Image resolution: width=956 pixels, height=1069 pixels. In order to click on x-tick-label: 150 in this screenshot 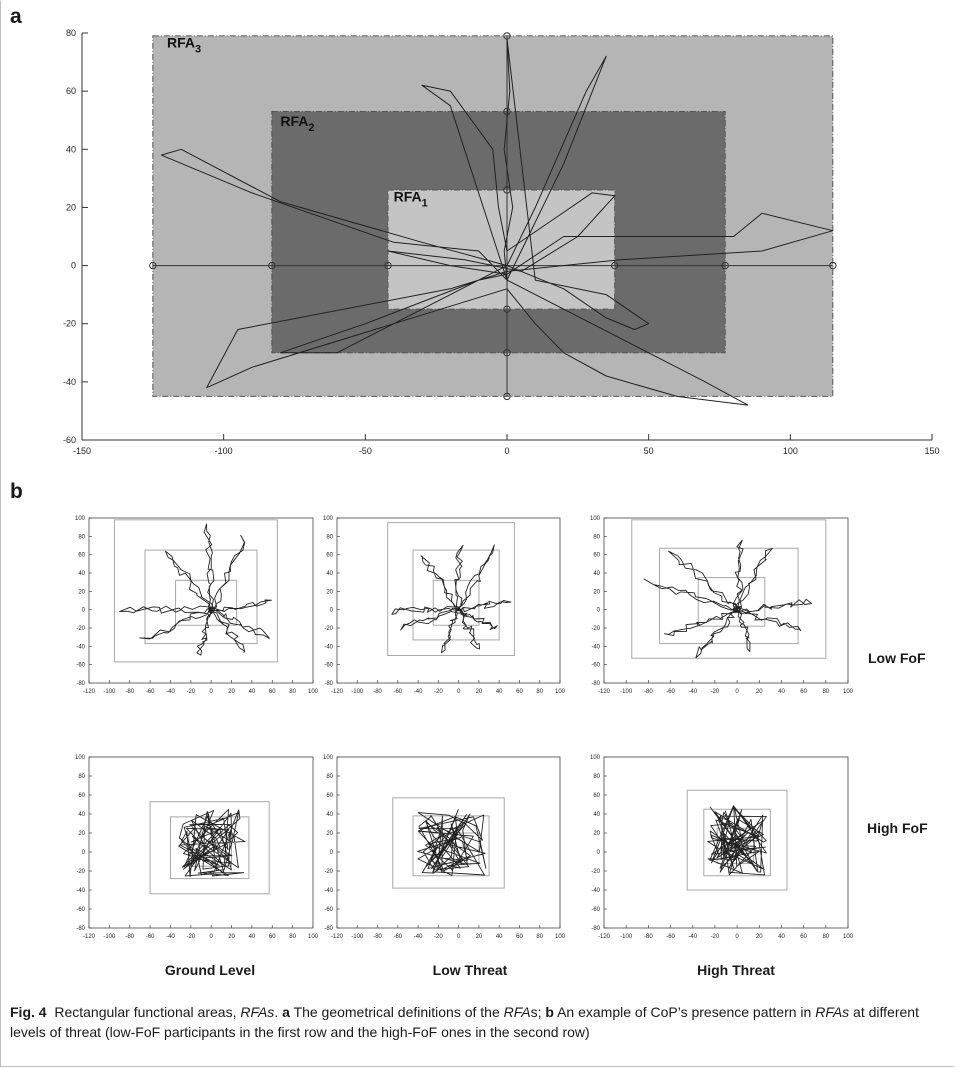, I will do `click(931, 451)`.